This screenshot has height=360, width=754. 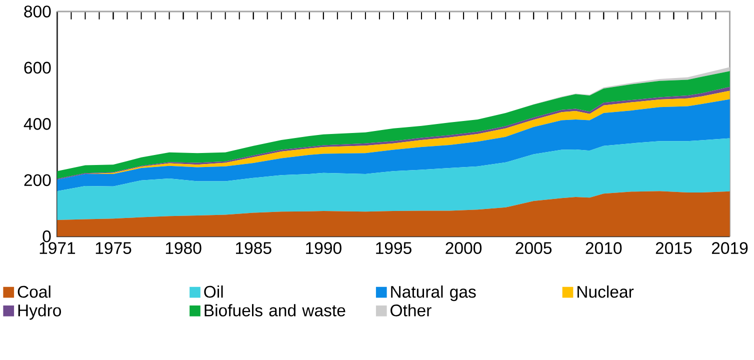 I want to click on x-tick-label: 2015, so click(x=674, y=248).